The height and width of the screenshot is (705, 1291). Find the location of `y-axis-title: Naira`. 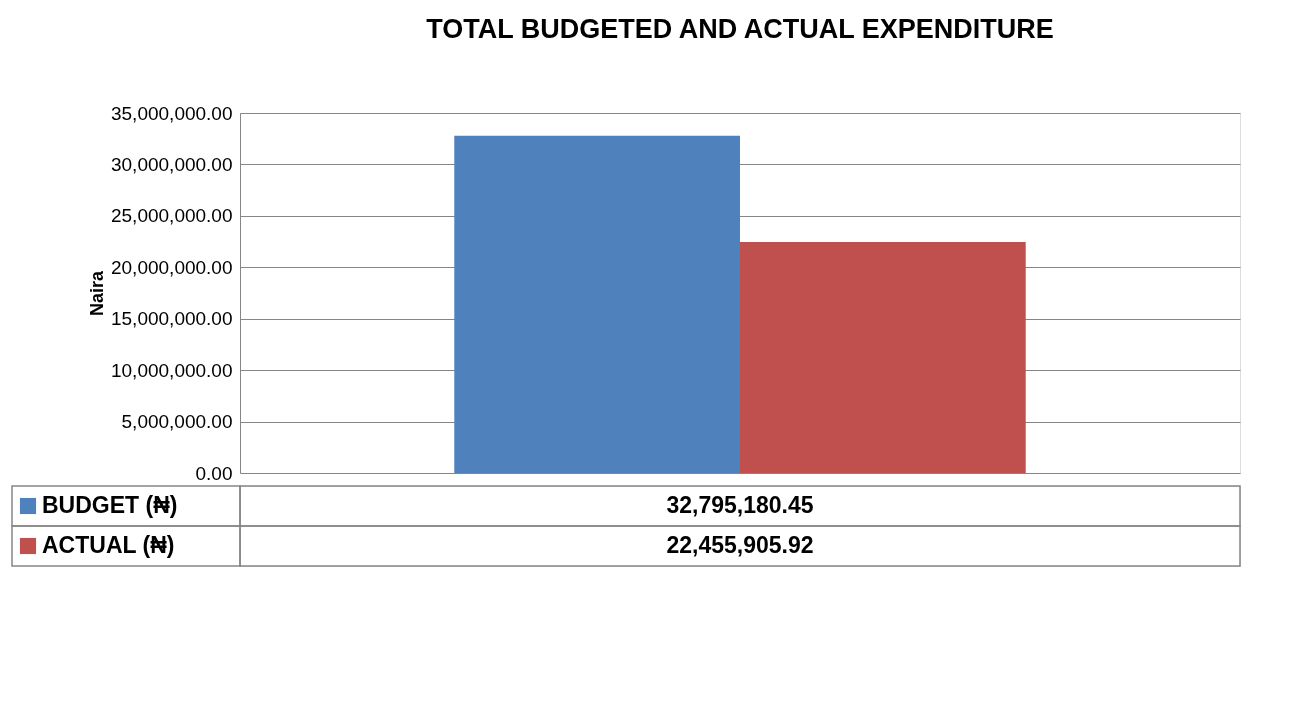

y-axis-title: Naira is located at coordinates (96, 293).